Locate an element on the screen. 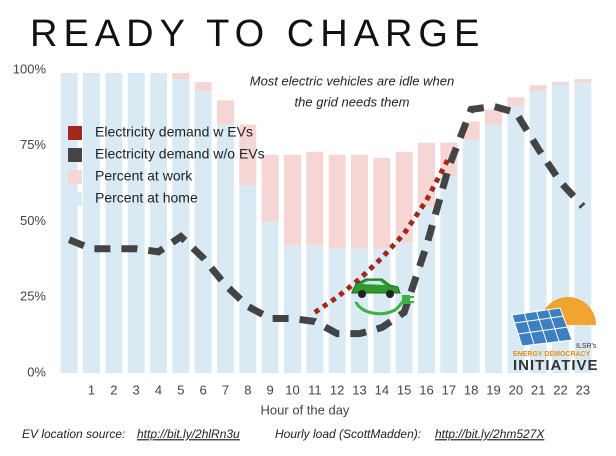 The width and height of the screenshot is (616, 456). chart-title: READY TO CHARGE is located at coordinates (257, 34).